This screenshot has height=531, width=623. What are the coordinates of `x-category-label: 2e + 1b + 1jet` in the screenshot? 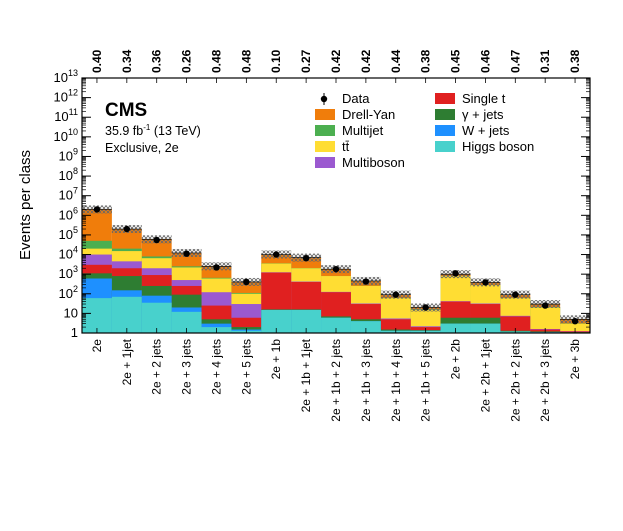 It's located at (306, 375).